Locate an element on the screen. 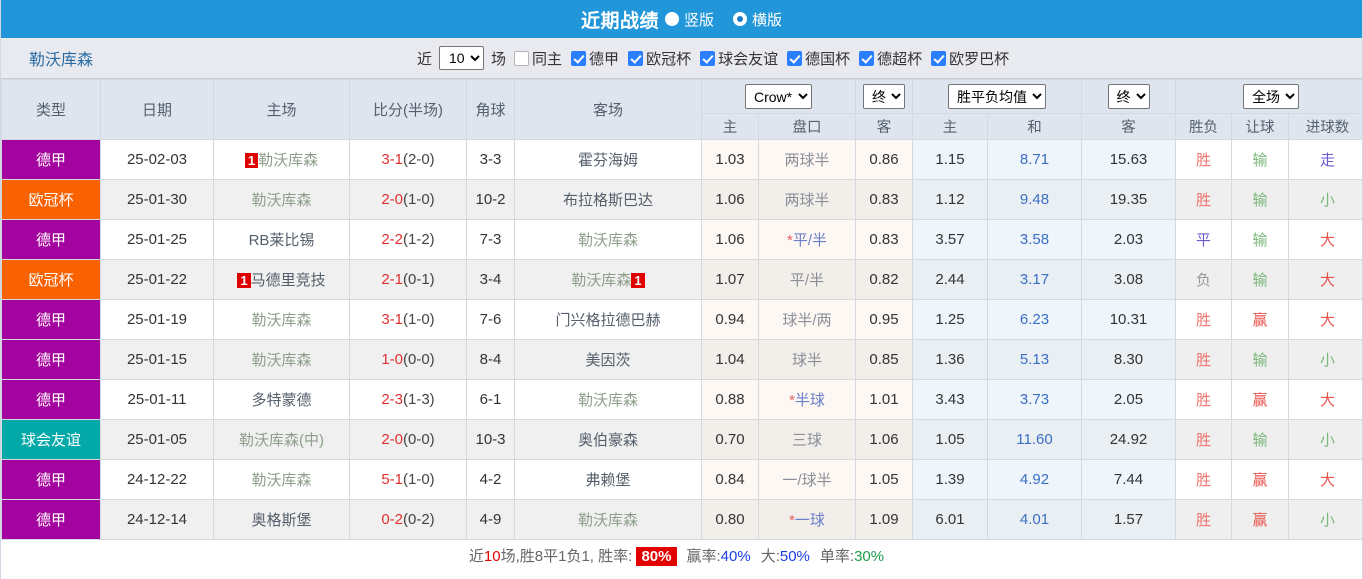 The image size is (1363, 579). cell-away-team: 弗赖堡 is located at coordinates (608, 479).